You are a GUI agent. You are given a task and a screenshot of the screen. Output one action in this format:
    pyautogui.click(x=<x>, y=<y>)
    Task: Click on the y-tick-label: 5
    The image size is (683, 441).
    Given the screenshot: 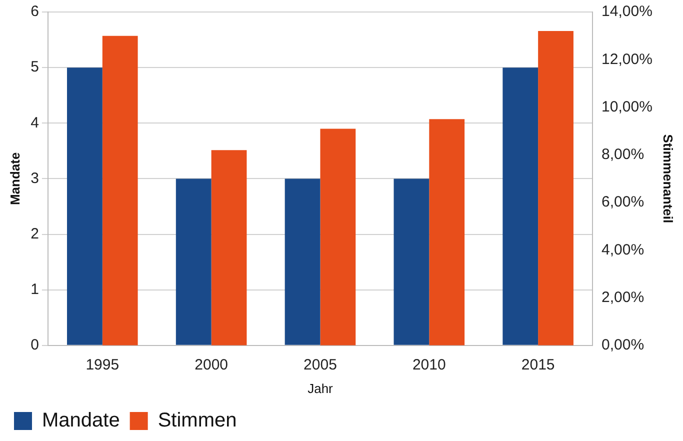 What is the action you would take?
    pyautogui.click(x=34, y=67)
    